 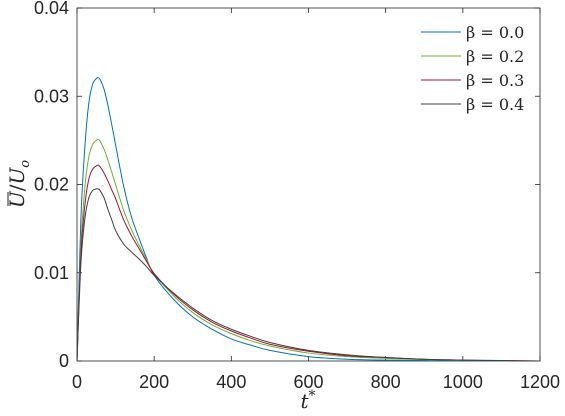 I want to click on y-tick-label: 0.04, so click(x=51, y=9).